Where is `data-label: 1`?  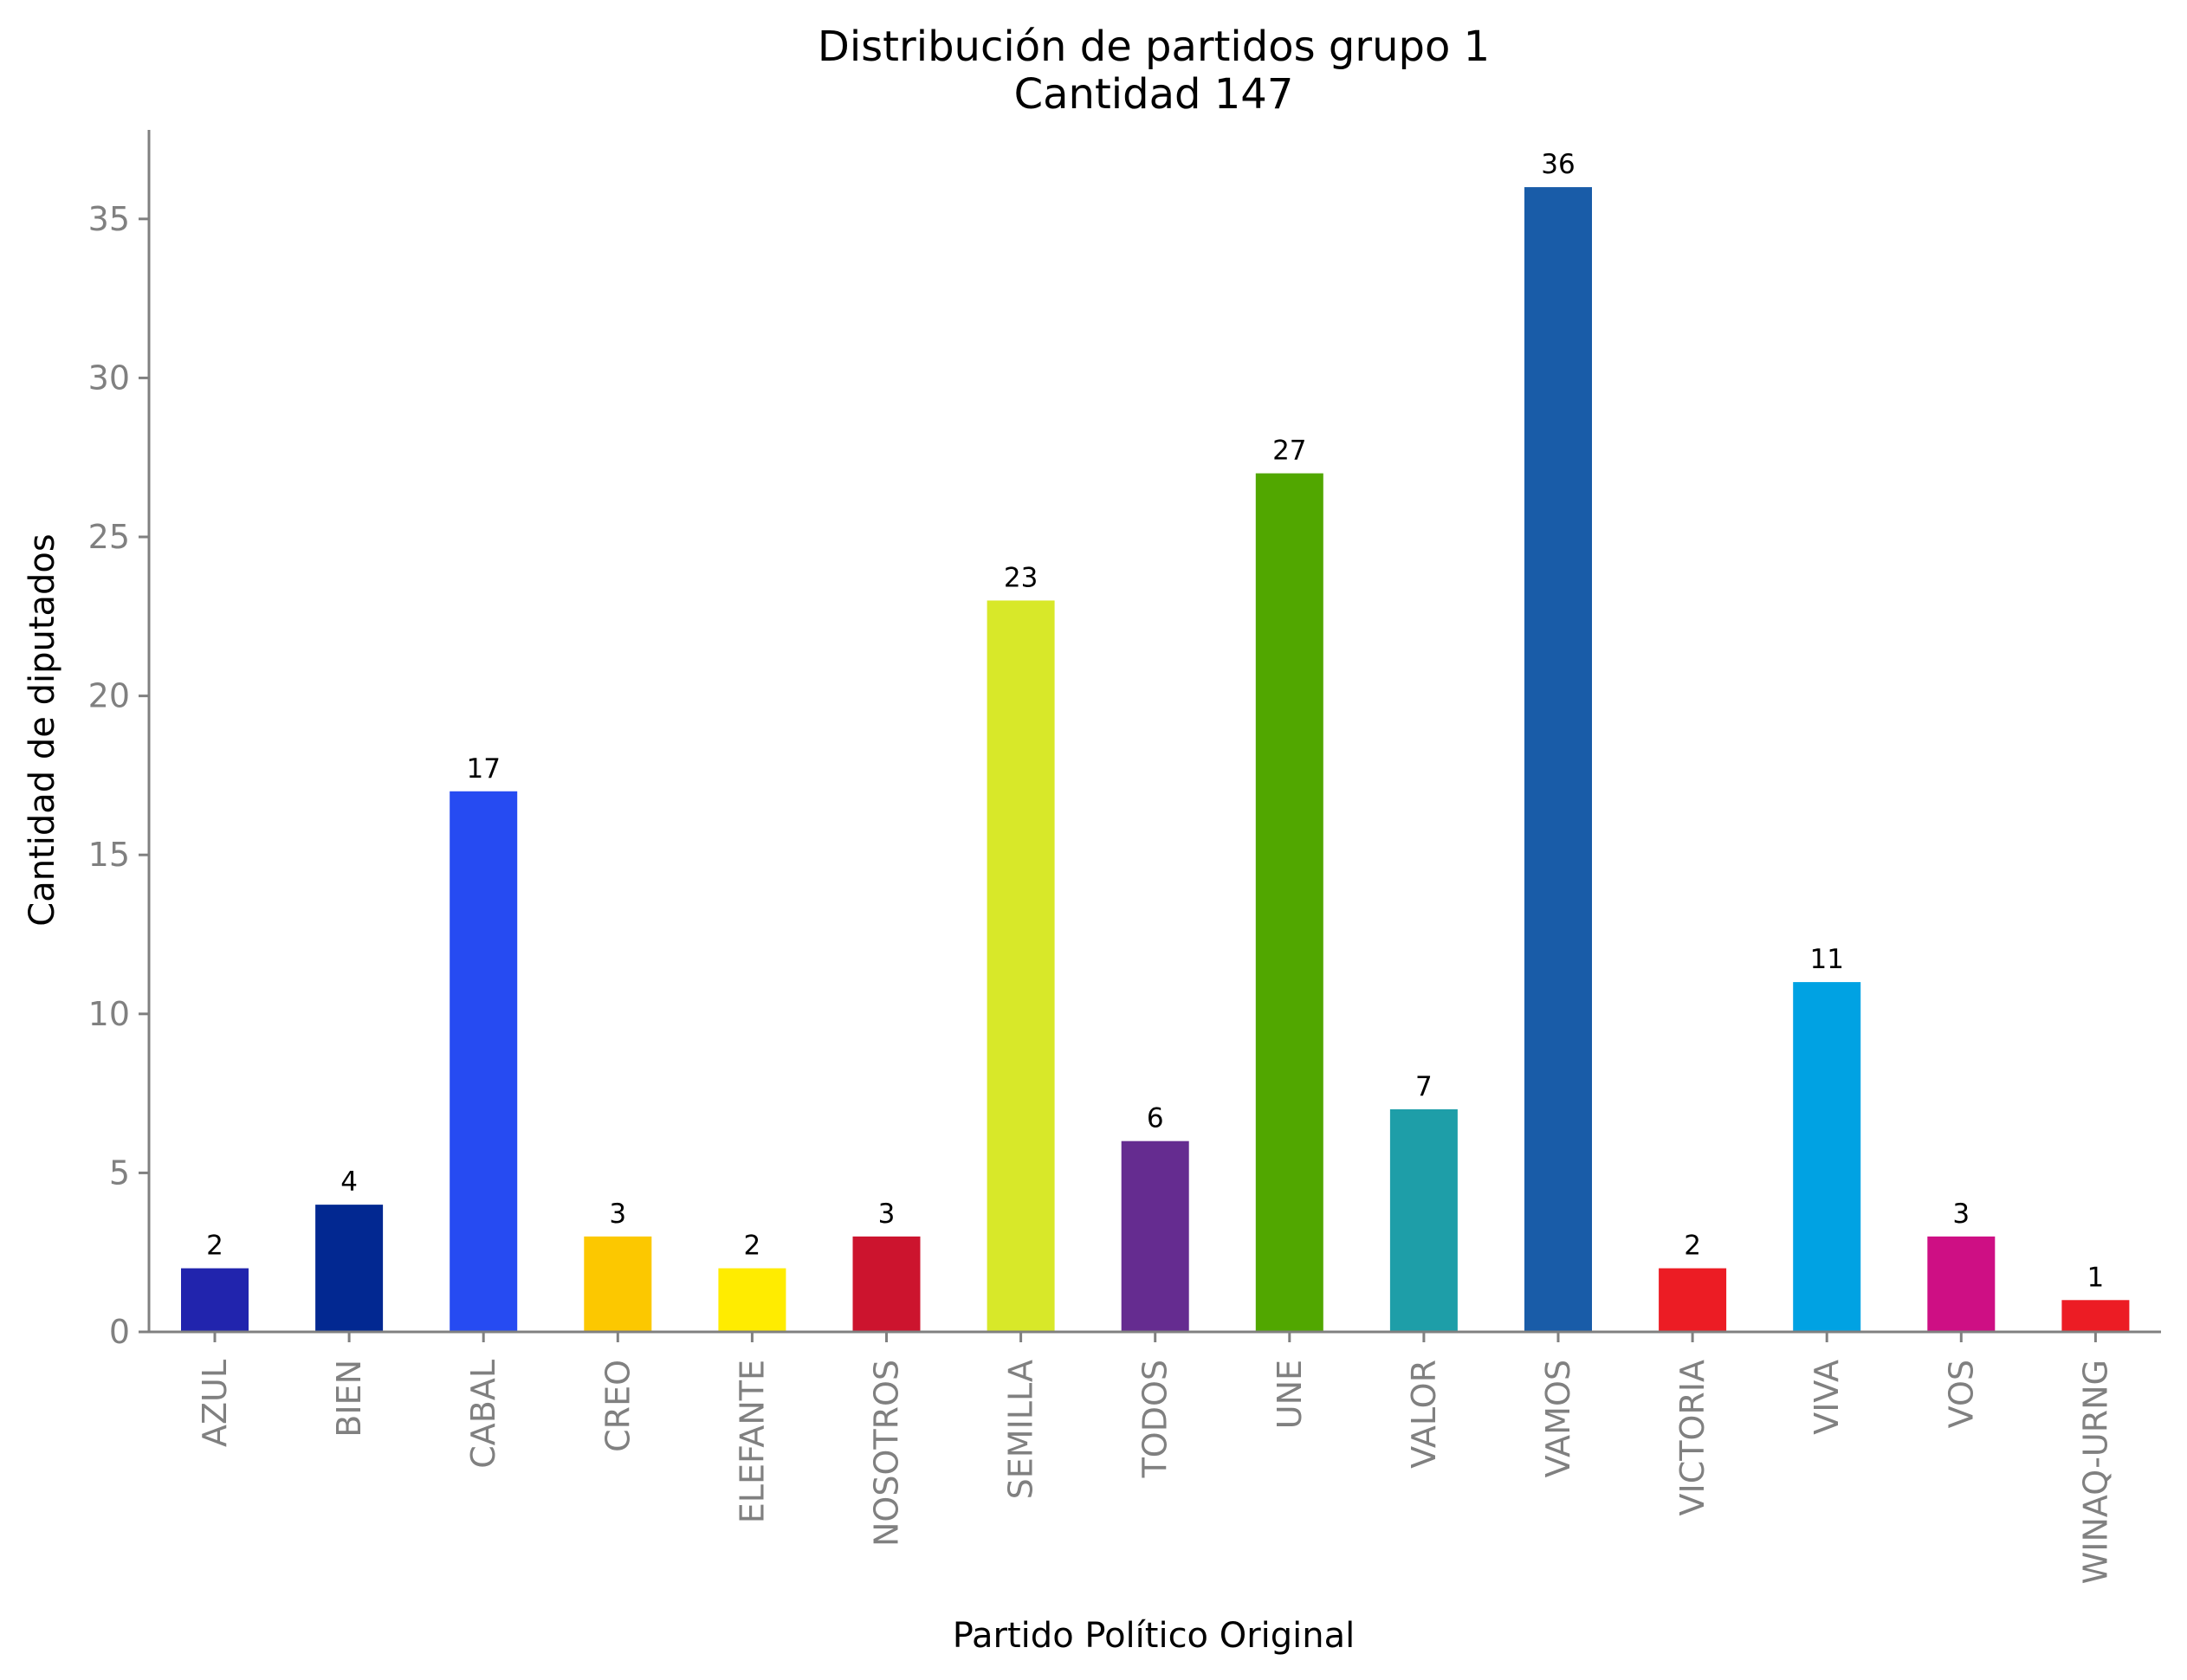 data-label: 1 is located at coordinates (2096, 1277).